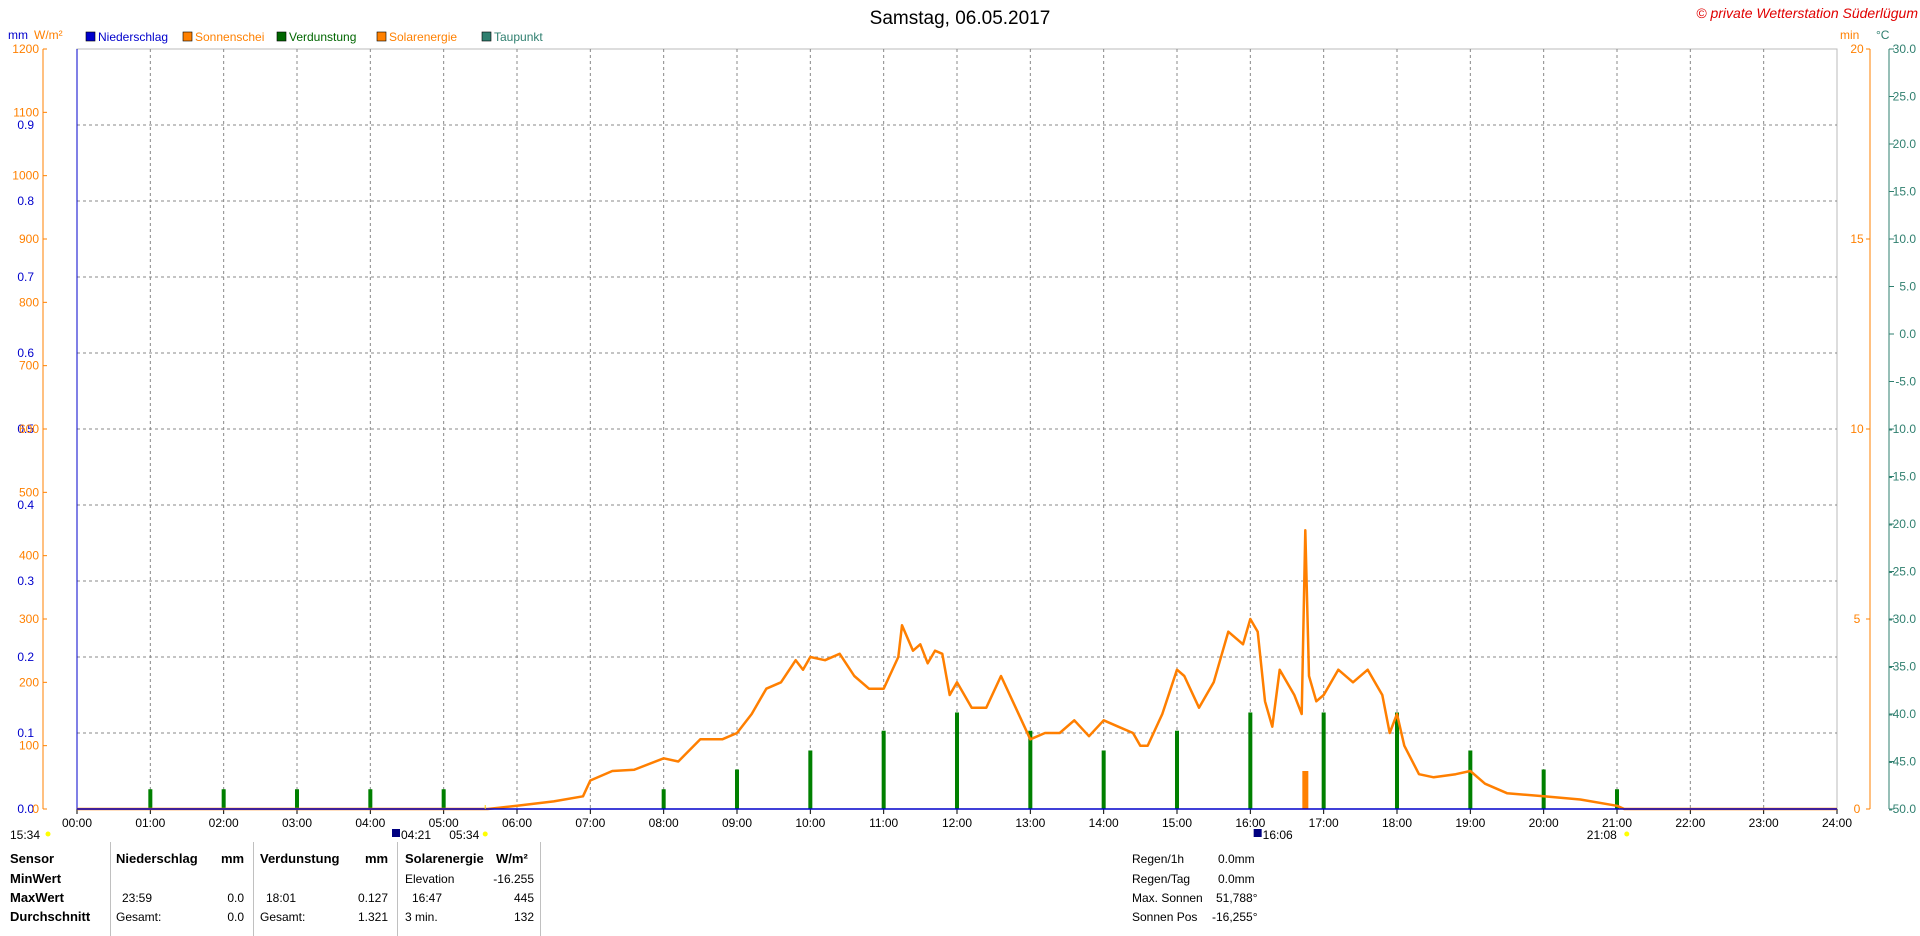 The image size is (1920, 936). I want to click on x-tick-label: 04:00, so click(370, 823).